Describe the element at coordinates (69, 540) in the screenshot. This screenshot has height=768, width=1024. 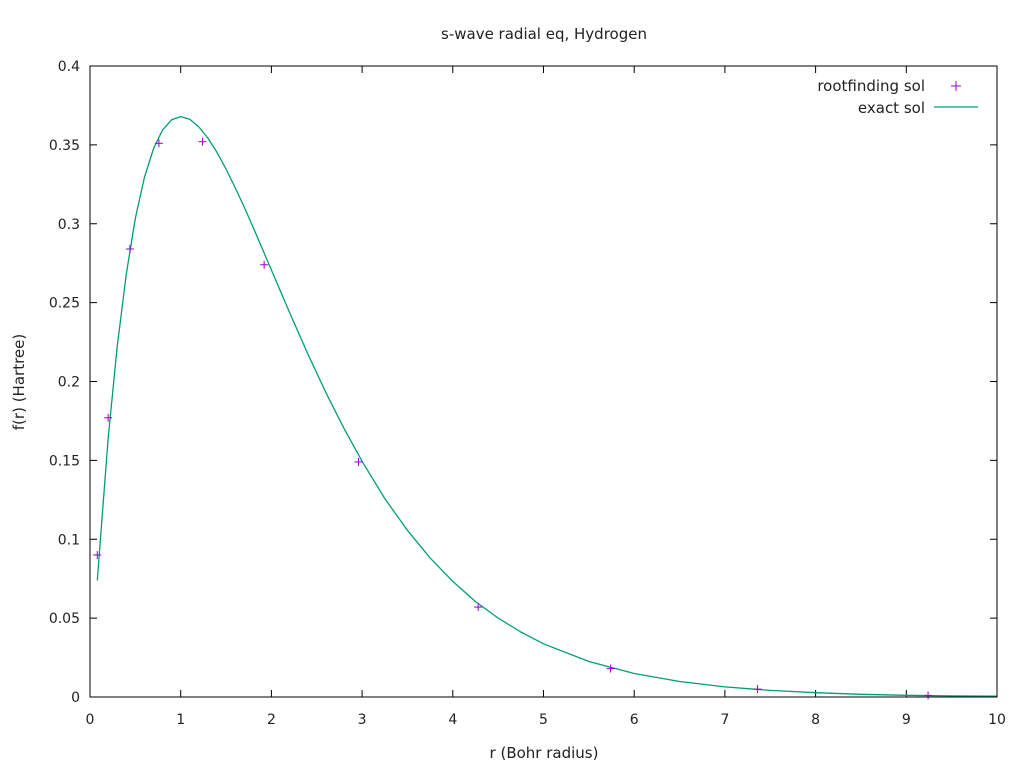
I see `y-tick-label: 0.1` at that location.